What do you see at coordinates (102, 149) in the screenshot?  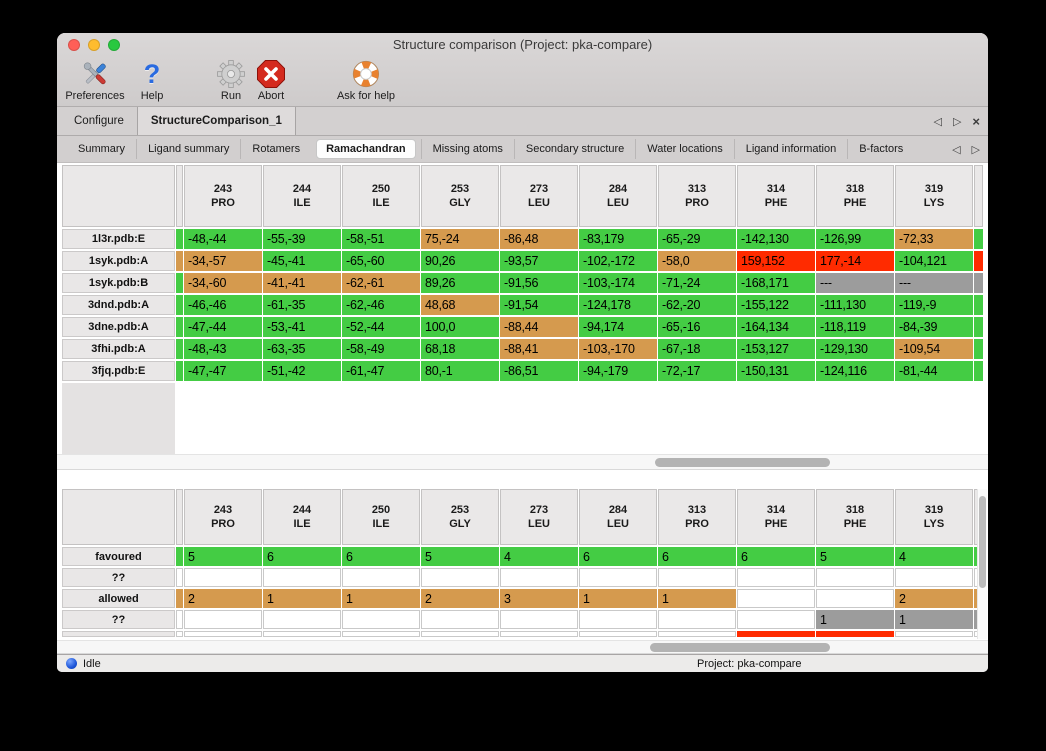 I see `subtab-summary: Summary` at bounding box center [102, 149].